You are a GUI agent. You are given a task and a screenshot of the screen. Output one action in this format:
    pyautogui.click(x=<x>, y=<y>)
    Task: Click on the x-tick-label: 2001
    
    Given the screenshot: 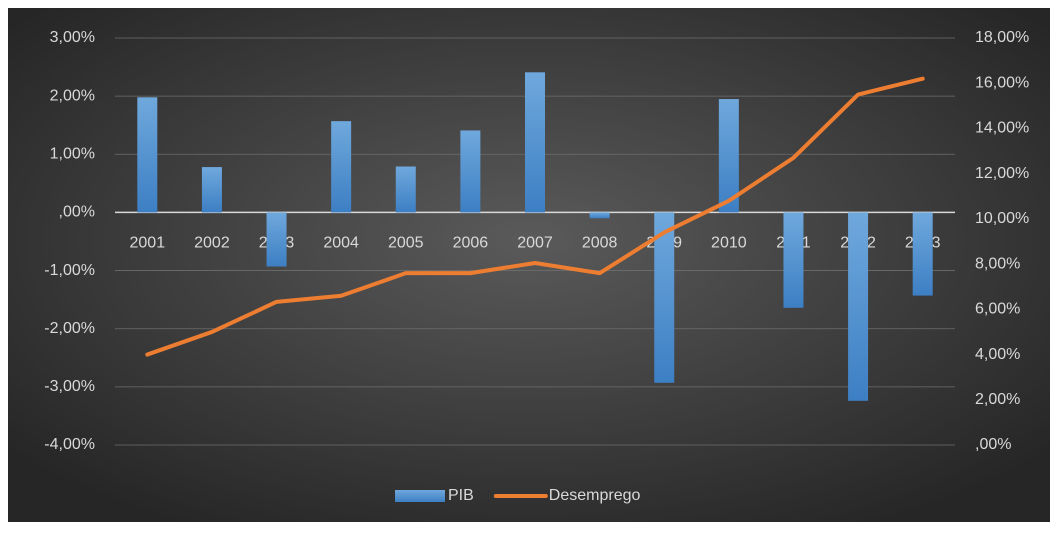 What is the action you would take?
    pyautogui.click(x=148, y=243)
    